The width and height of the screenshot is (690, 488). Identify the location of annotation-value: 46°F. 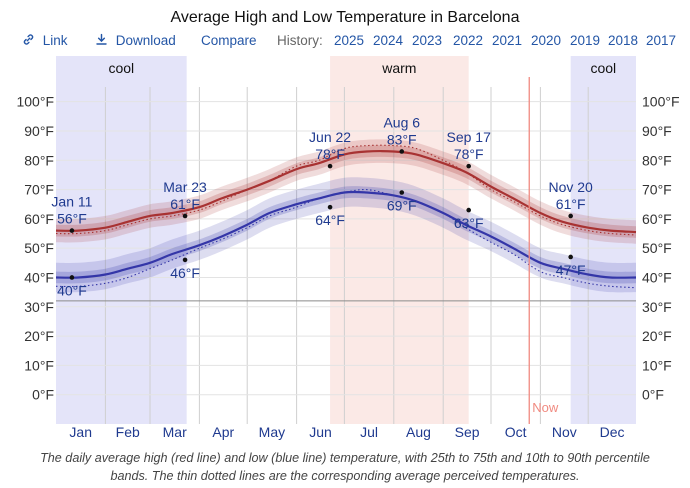
(185, 273).